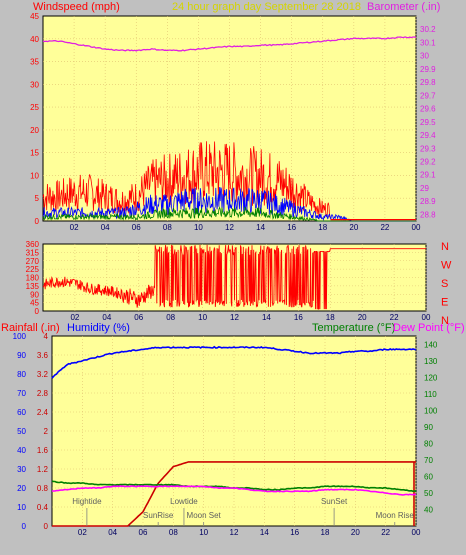 Image resolution: width=466 pixels, height=555 pixels. What do you see at coordinates (416, 532) in the screenshot?
I see `bot-x-tick: 00` at bounding box center [416, 532].